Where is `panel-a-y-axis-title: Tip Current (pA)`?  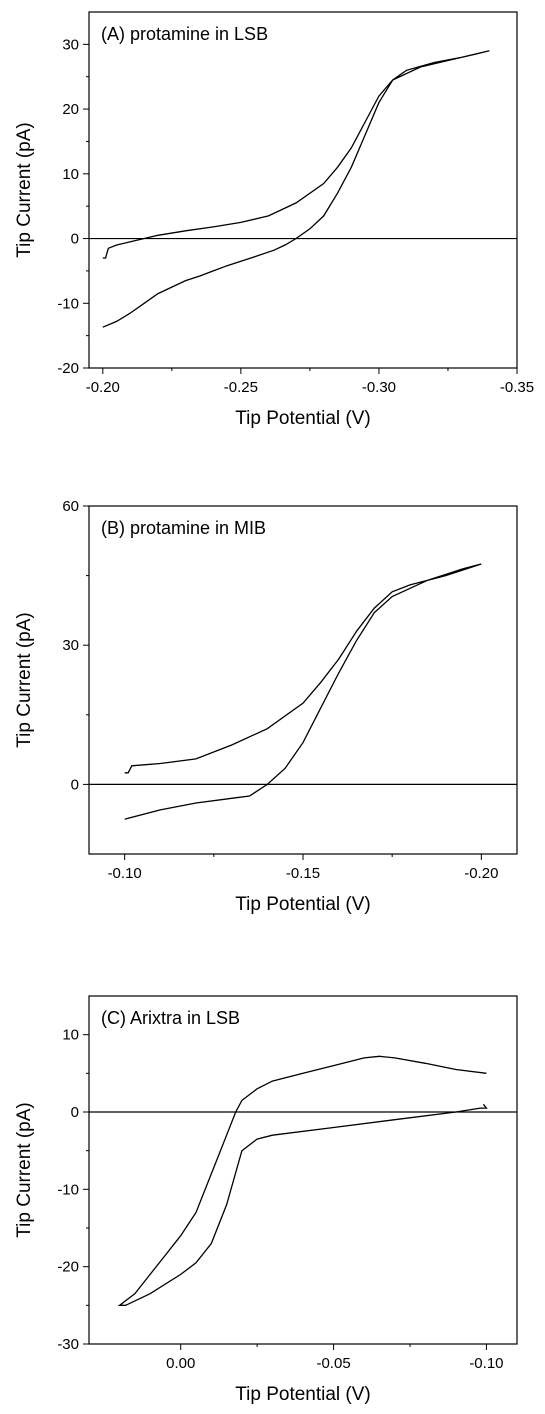
panel-a-y-axis-title: Tip Current (pA) is located at coordinates (24, 190).